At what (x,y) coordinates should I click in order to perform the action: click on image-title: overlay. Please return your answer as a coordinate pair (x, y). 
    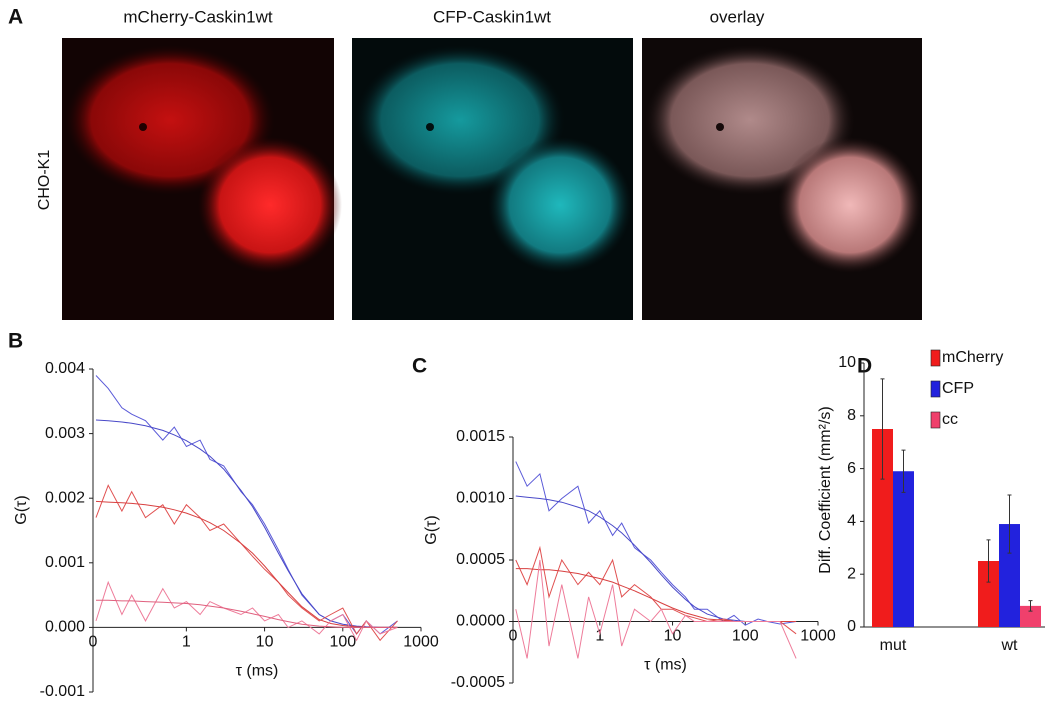
    Looking at the image, I should click on (737, 16).